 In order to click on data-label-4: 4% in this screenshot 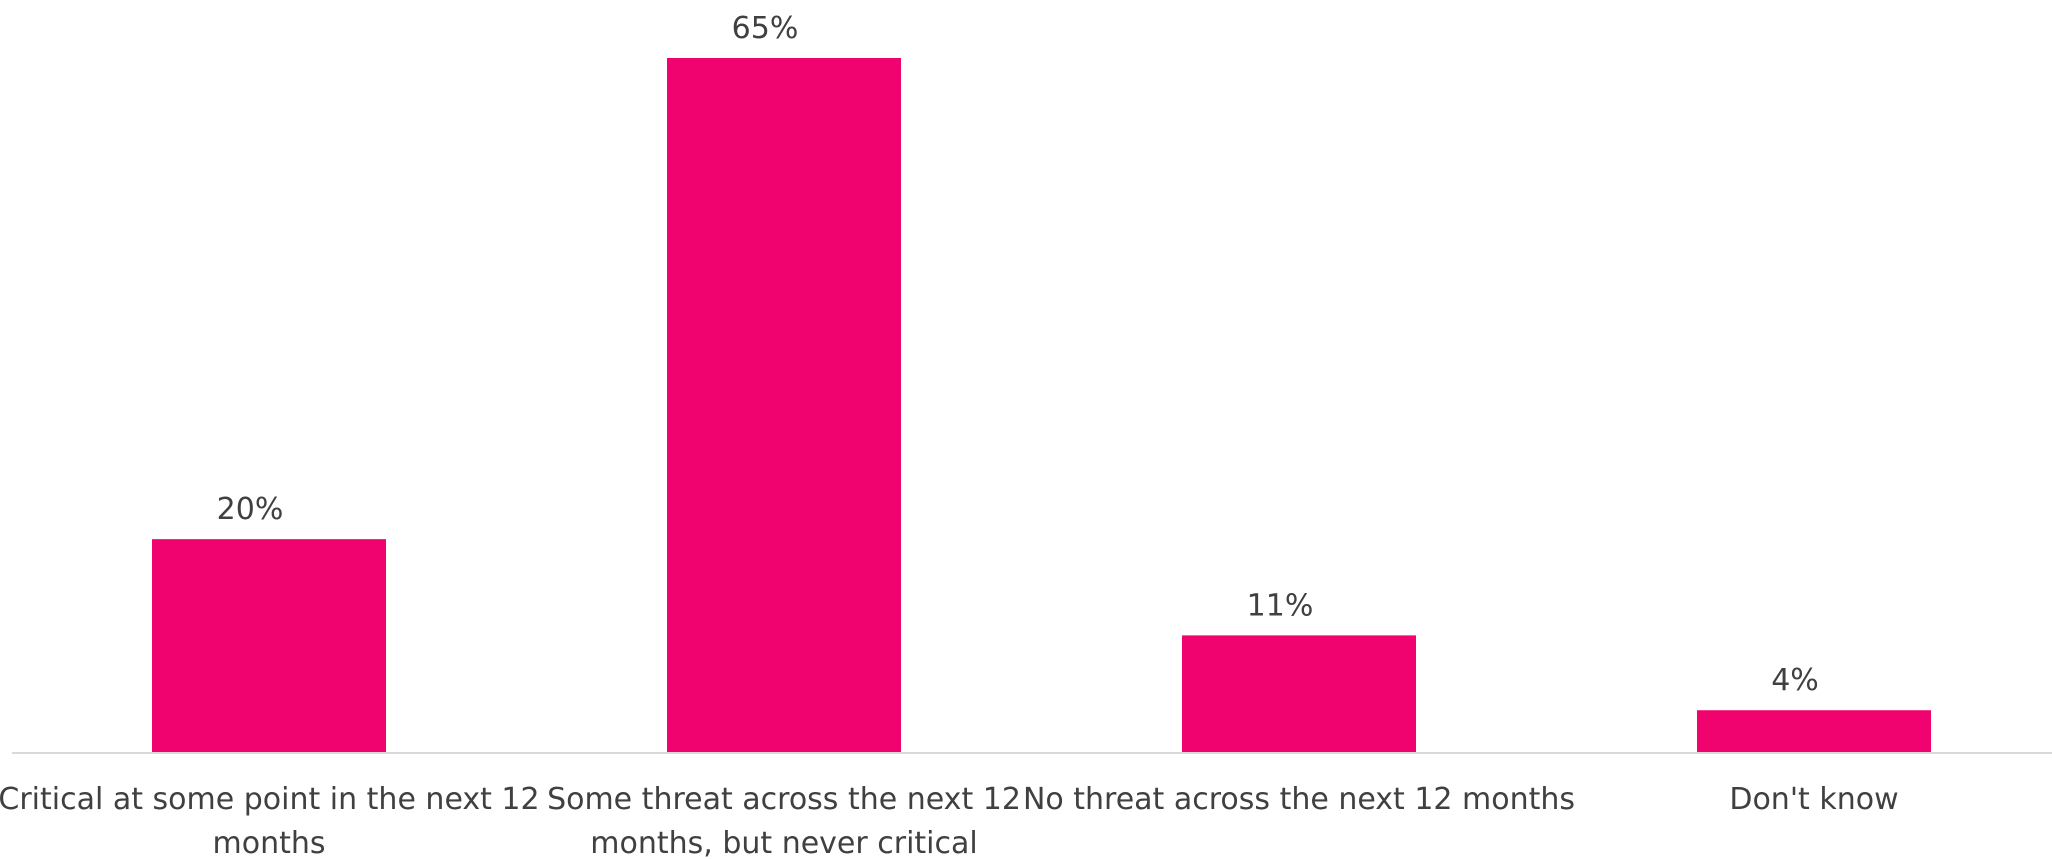, I will do `click(1795, 680)`.